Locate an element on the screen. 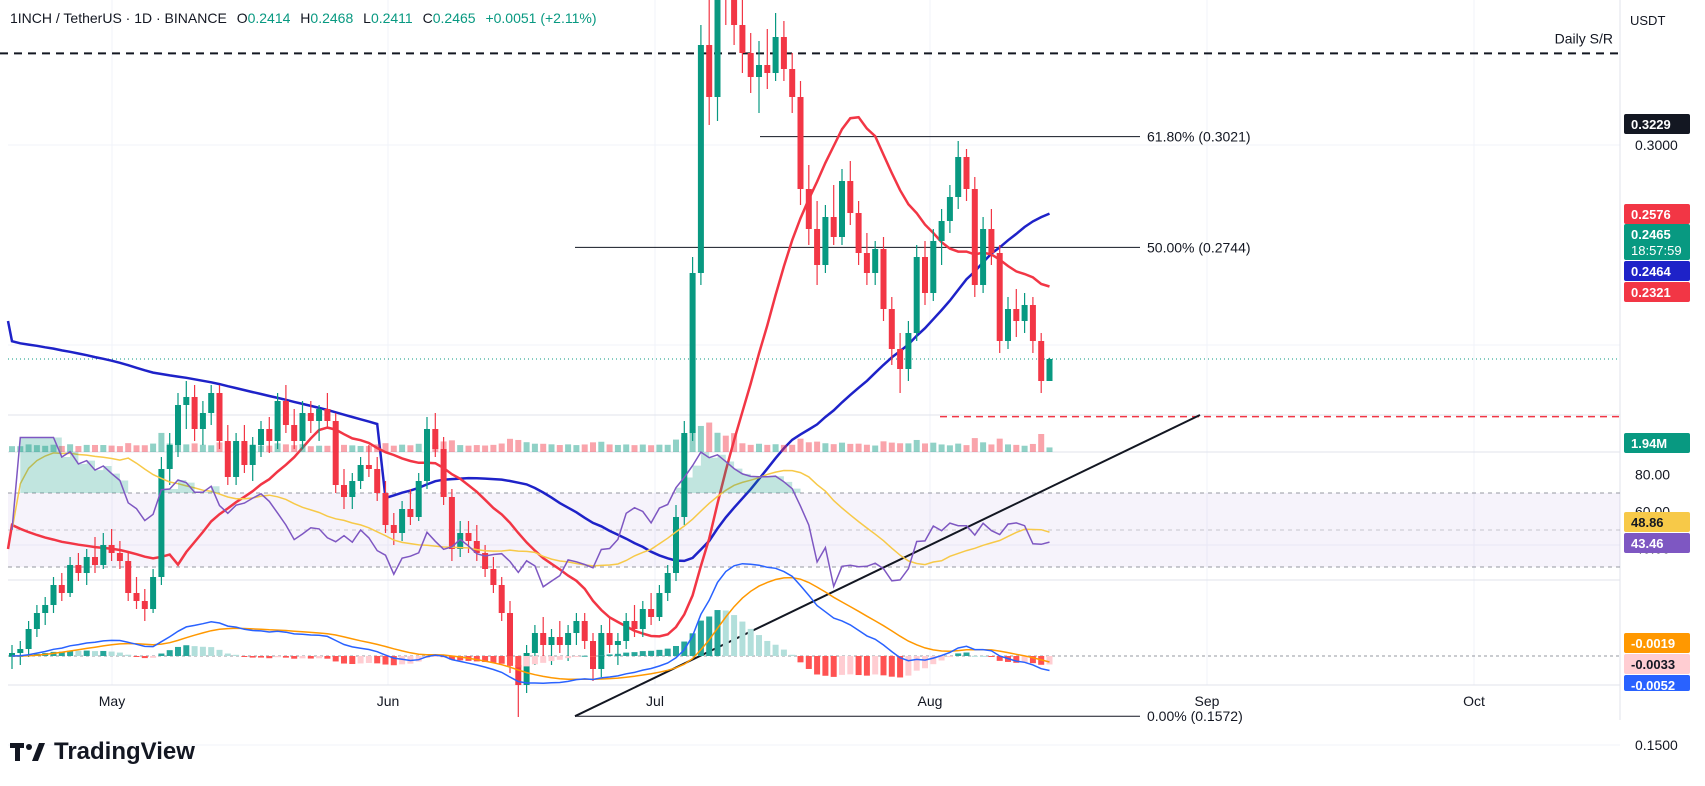  close-label: C is located at coordinates (427, 18).